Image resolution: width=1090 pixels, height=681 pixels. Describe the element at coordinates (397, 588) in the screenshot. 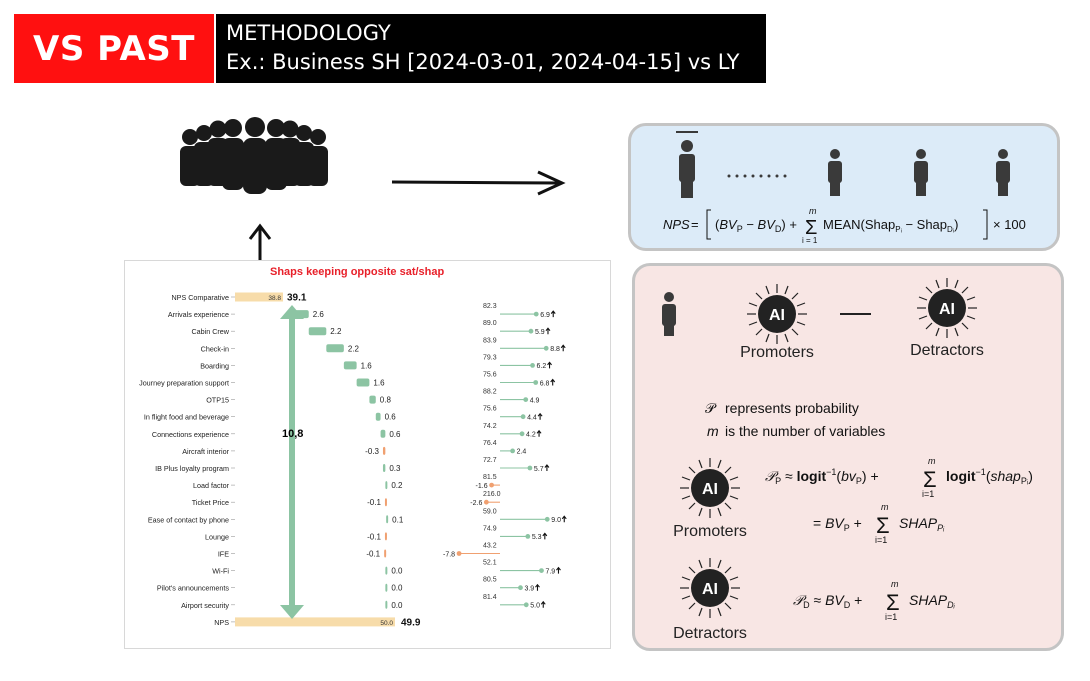

I see `waterfall-value: 0.0` at that location.